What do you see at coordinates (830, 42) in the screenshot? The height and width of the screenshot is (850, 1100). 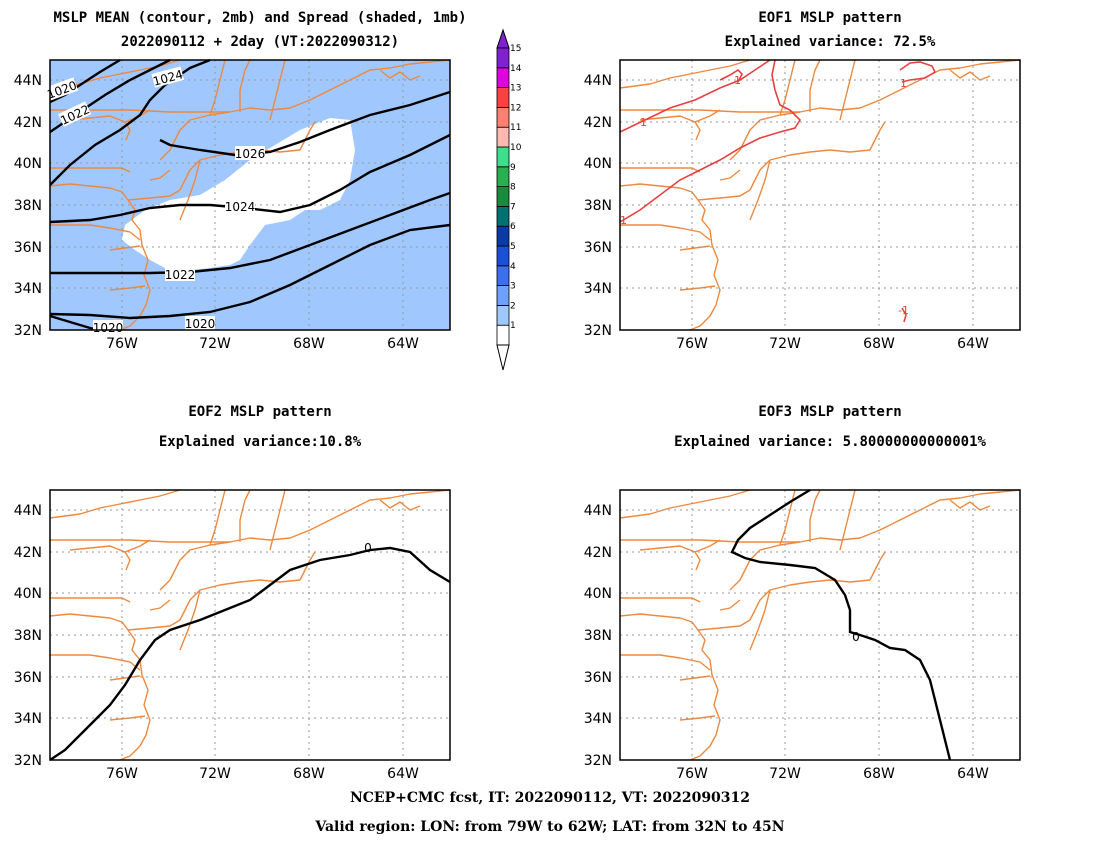 I see `panel2-title-line2: Explained variance: 72.5%` at bounding box center [830, 42].